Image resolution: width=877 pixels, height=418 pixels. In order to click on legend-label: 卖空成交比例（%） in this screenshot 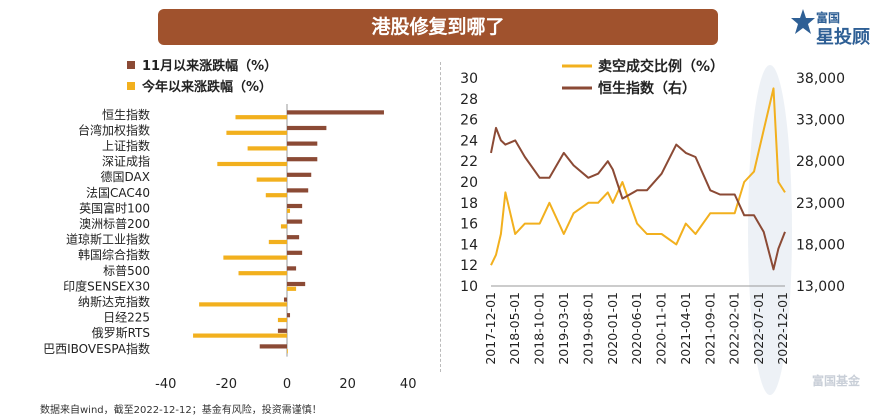, I will do `click(661, 66)`.